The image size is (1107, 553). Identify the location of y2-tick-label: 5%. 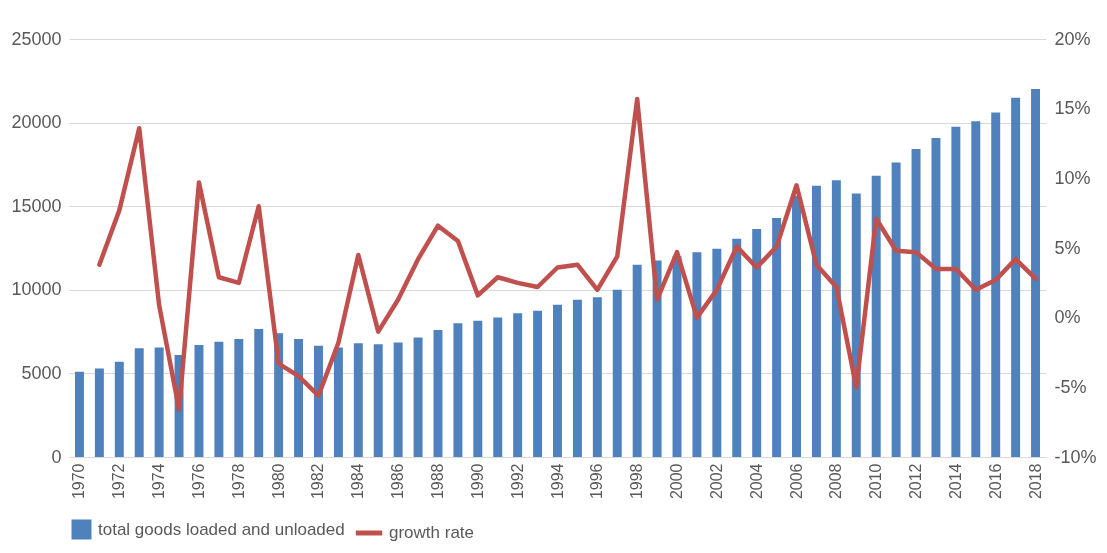
(1067, 247).